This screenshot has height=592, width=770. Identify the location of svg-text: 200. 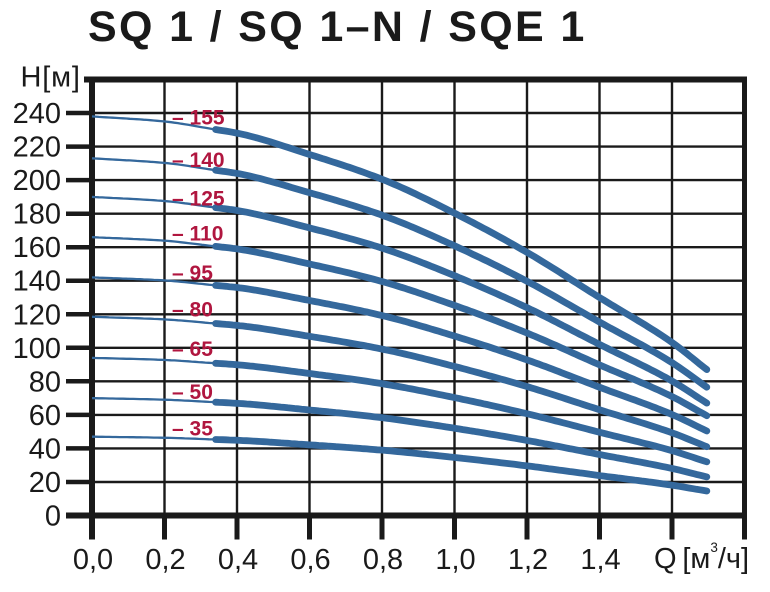
(37, 181).